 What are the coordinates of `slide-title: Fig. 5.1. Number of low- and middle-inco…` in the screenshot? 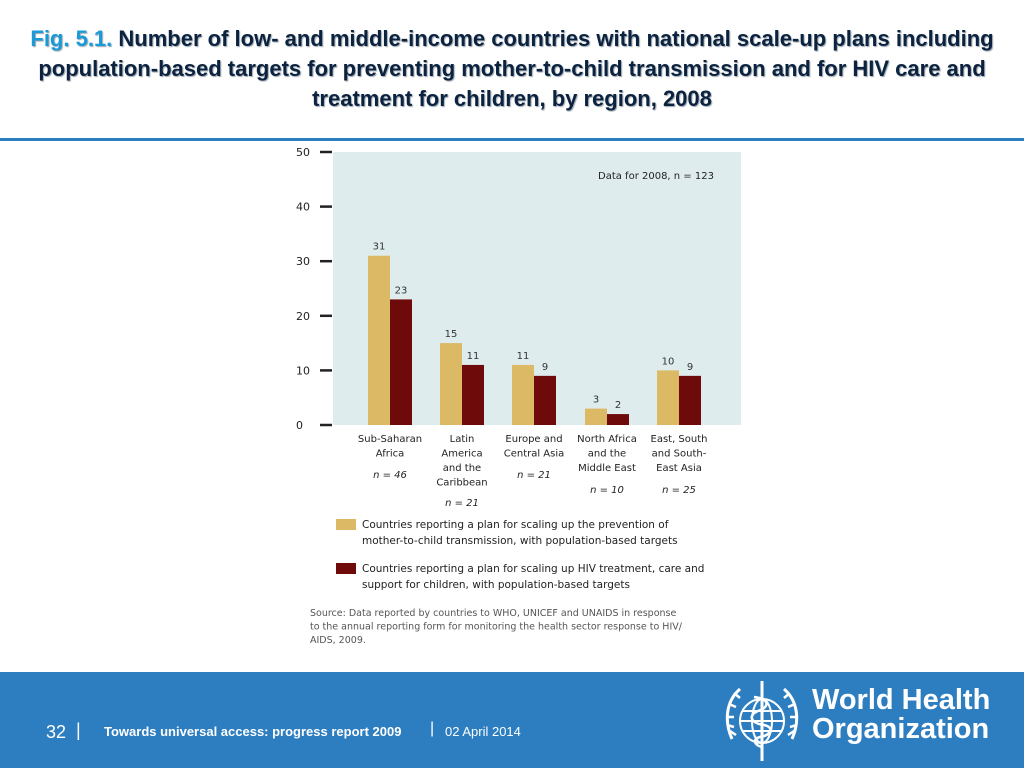 It's located at (512, 69).